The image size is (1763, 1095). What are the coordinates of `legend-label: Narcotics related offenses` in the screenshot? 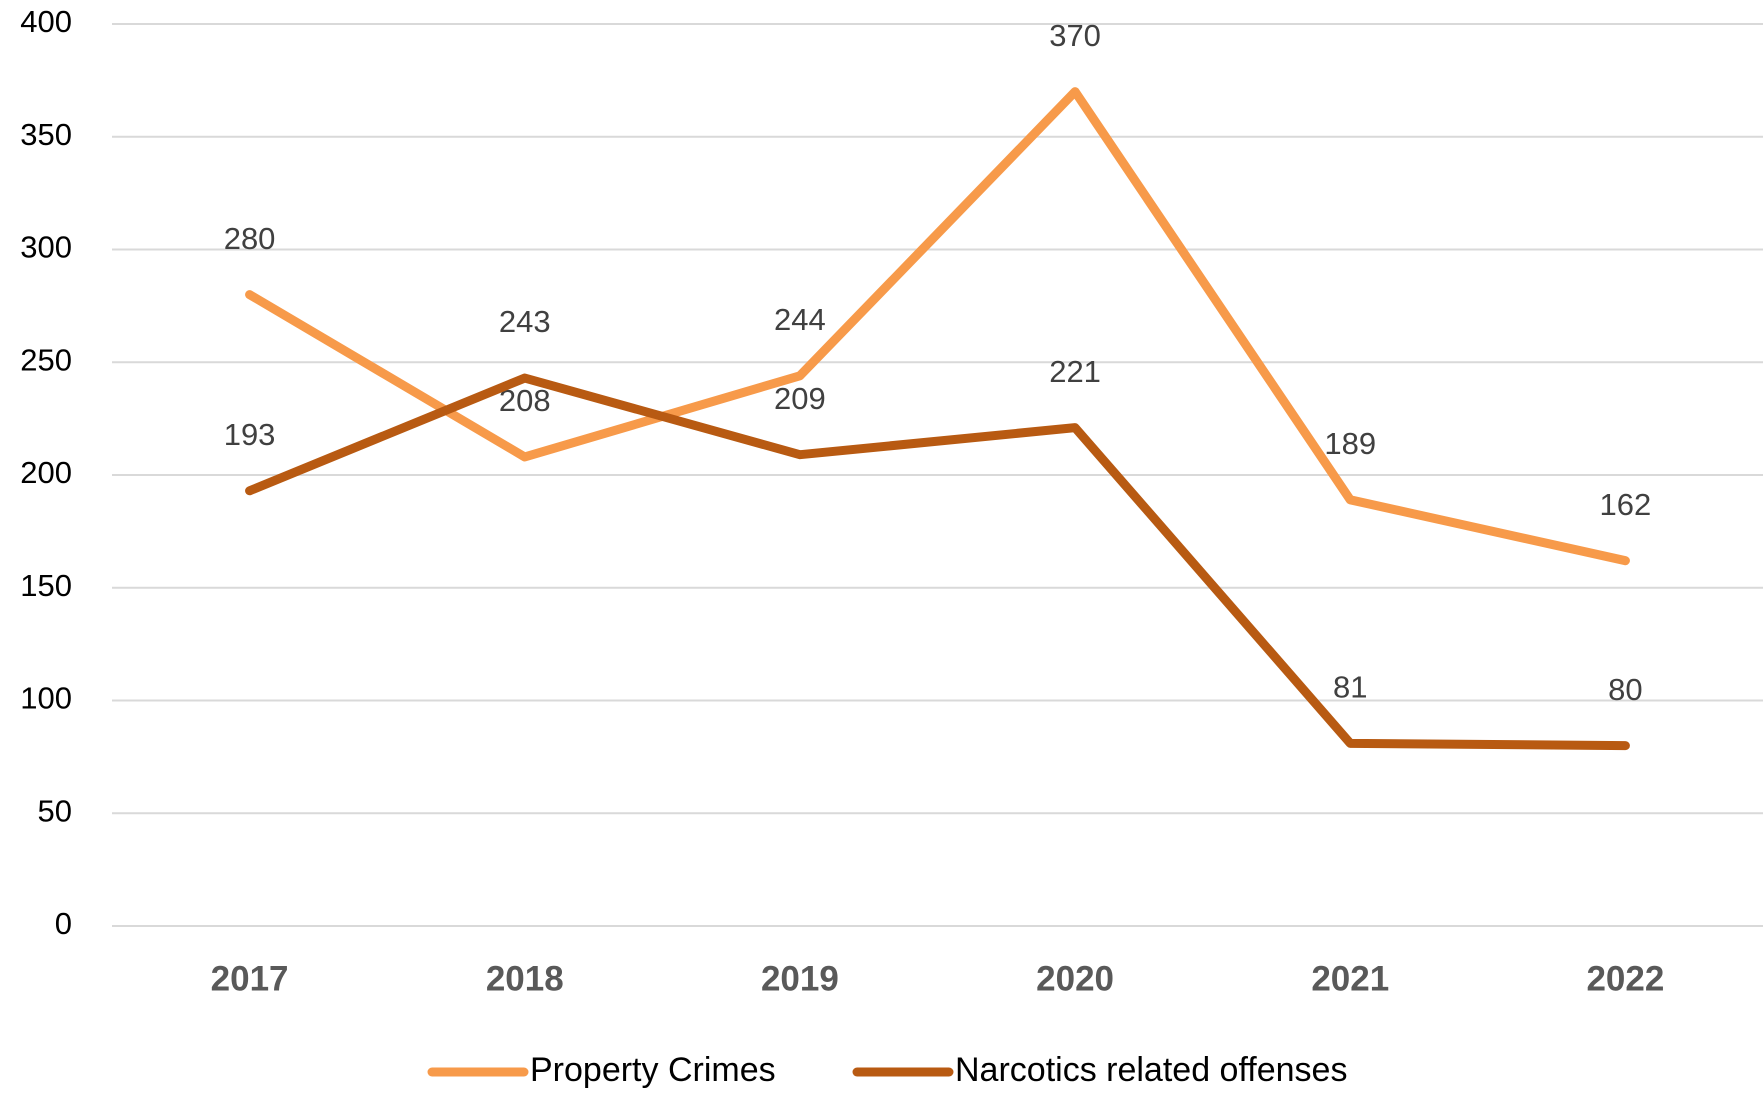 It's located at (1151, 1070).